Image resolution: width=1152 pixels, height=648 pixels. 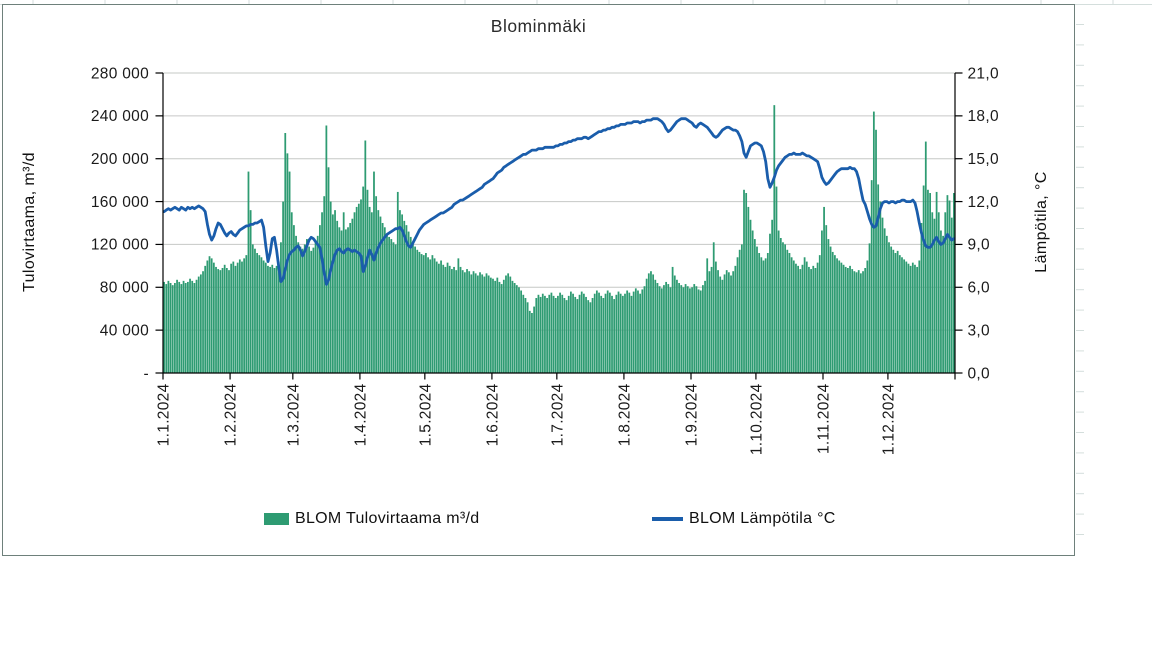 I want to click on svg-text: 21,0, so click(x=983, y=73).